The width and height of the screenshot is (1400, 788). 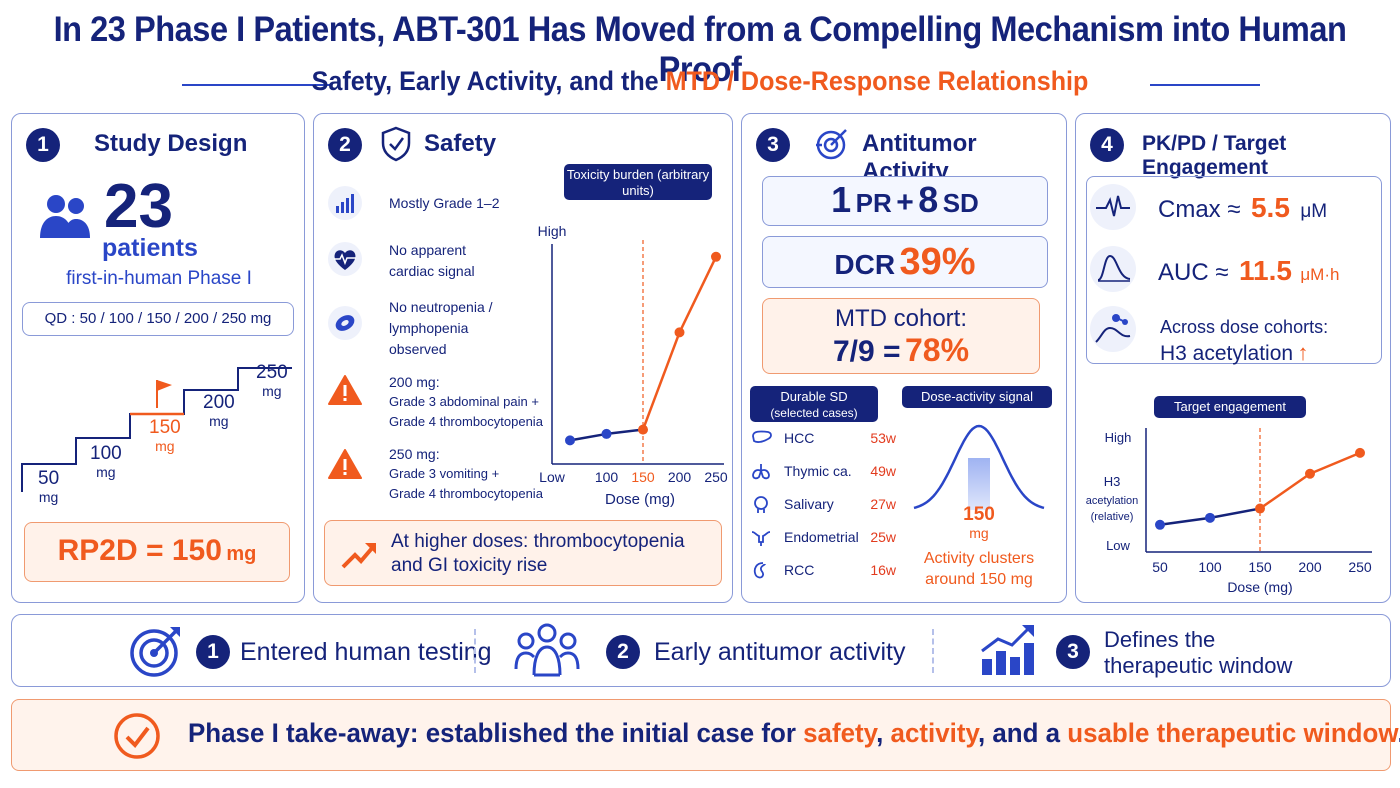 I want to click on te-x-tick: 100, so click(x=1210, y=567).